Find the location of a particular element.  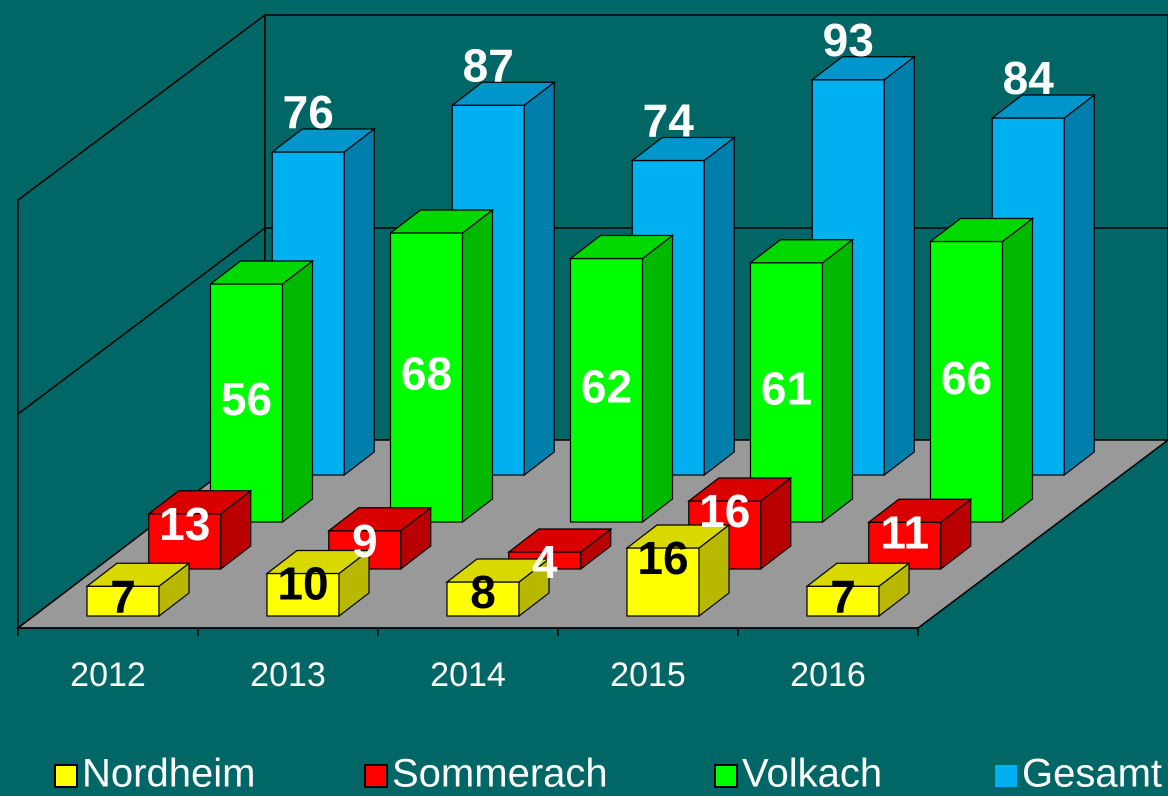

legend-label: Sommerach is located at coordinates (500, 774).